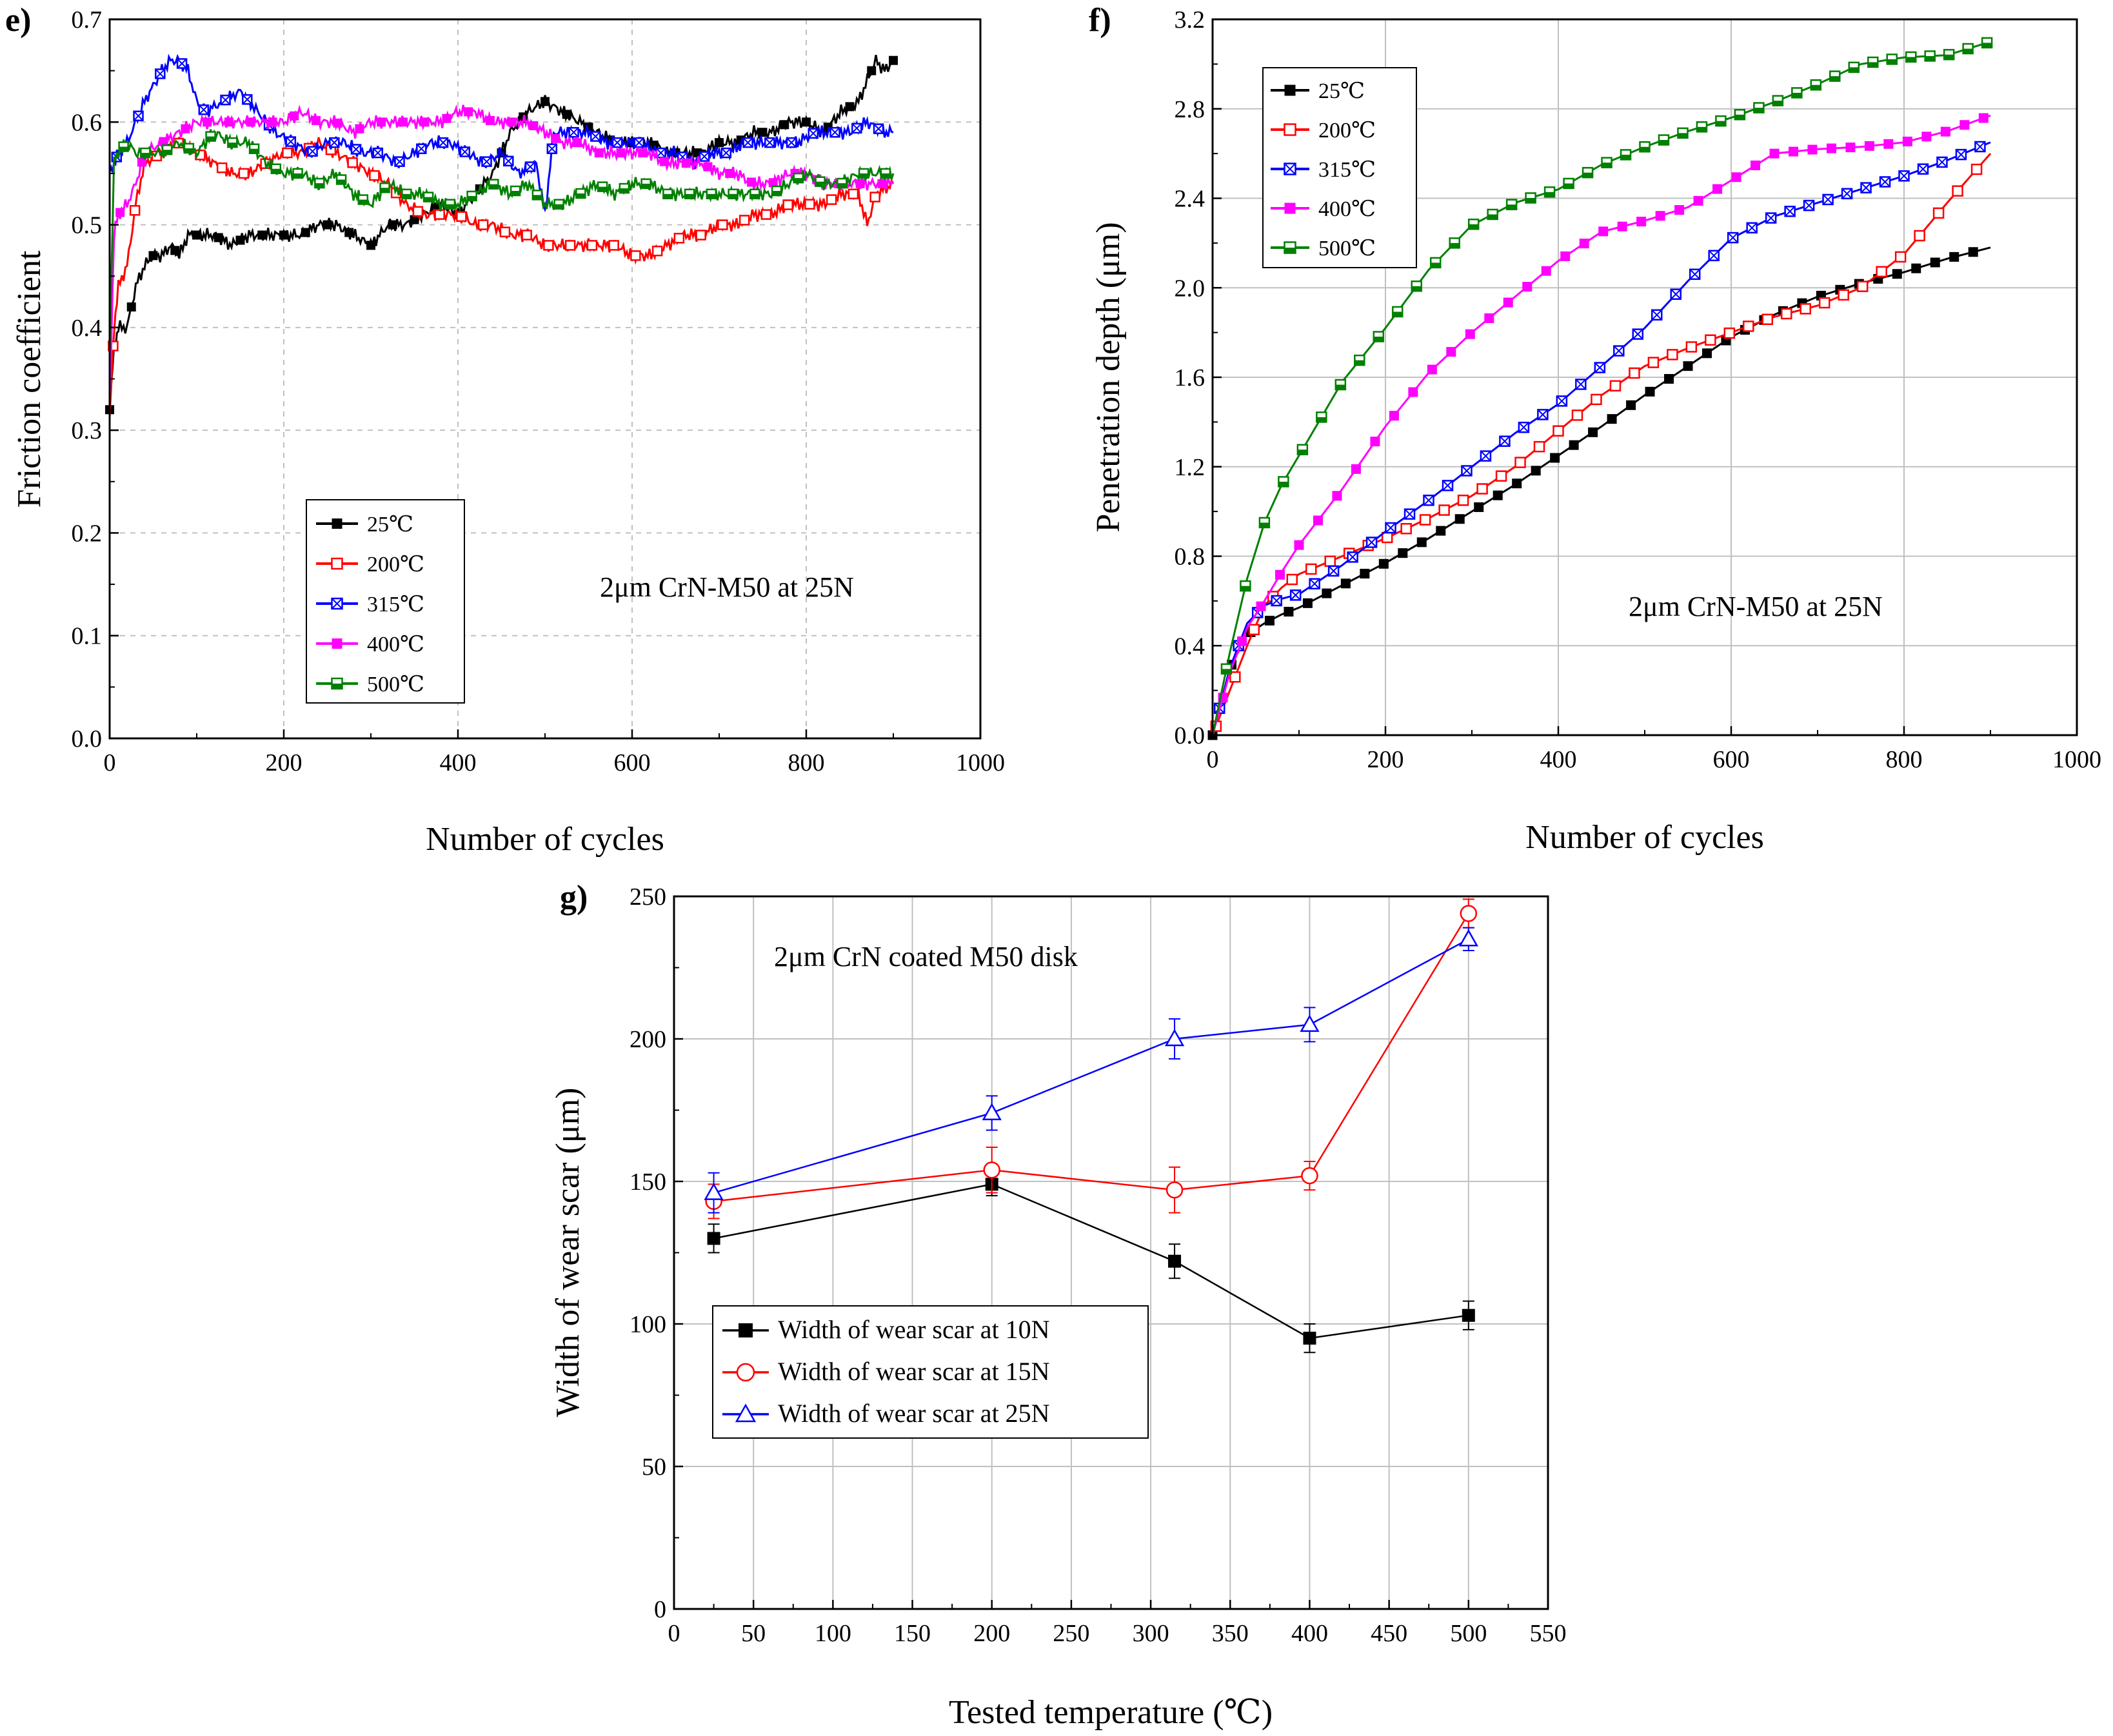 This screenshot has height=1736, width=2113. What do you see at coordinates (1190, 646) in the screenshot?
I see `y-tick-label: 0.4` at bounding box center [1190, 646].